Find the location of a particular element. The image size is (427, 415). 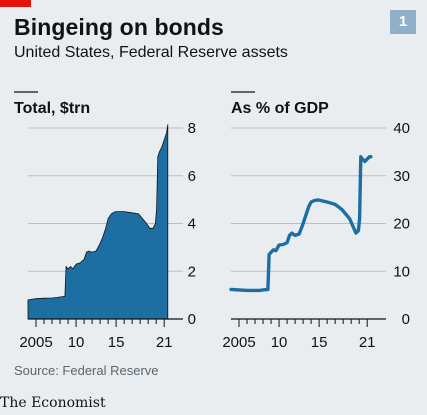

publisher-logo: The Economist is located at coordinates (53, 403).